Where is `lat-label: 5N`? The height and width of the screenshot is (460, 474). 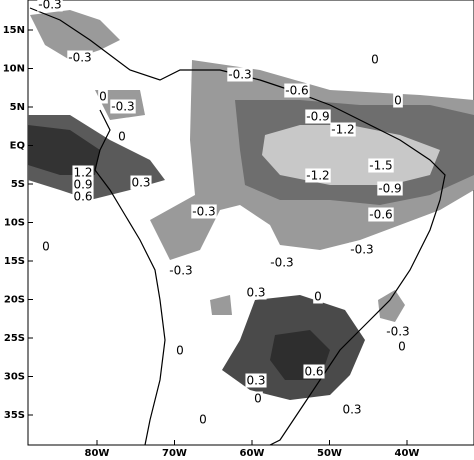
lat-label: 5N is located at coordinates (17, 107).